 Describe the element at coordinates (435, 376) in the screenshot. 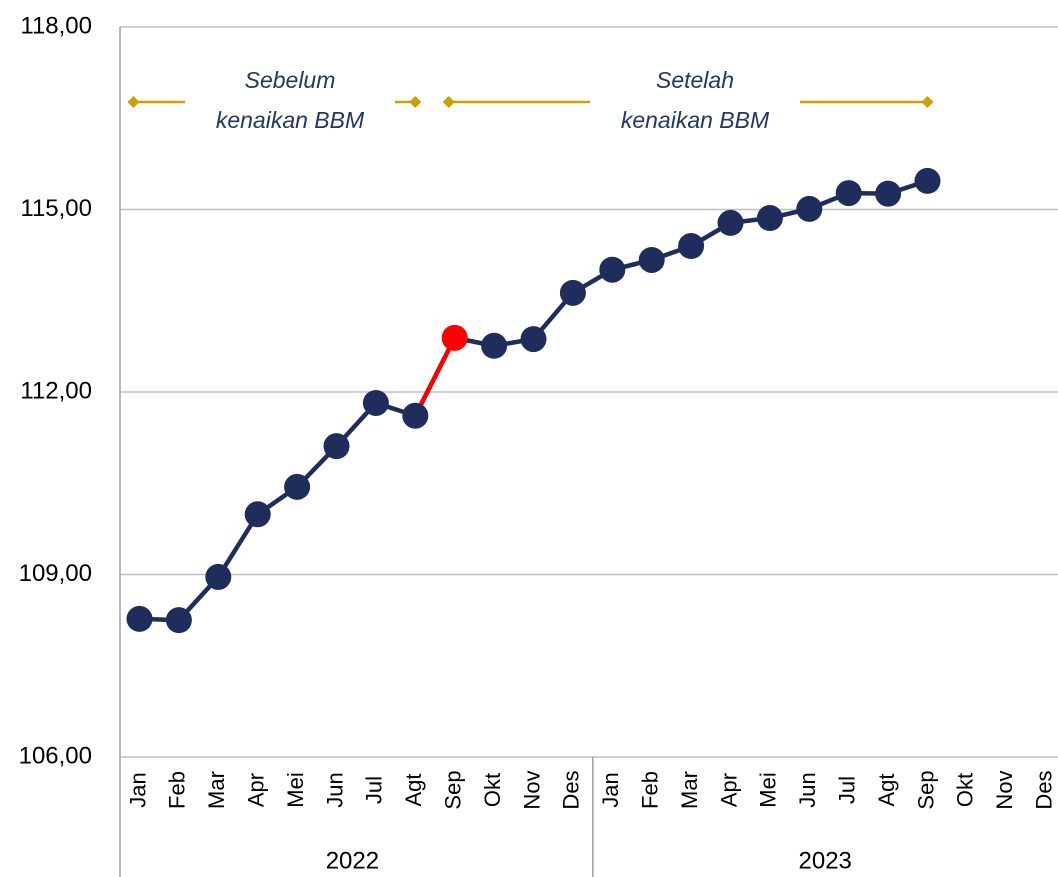

I see `highlight-segment` at that location.